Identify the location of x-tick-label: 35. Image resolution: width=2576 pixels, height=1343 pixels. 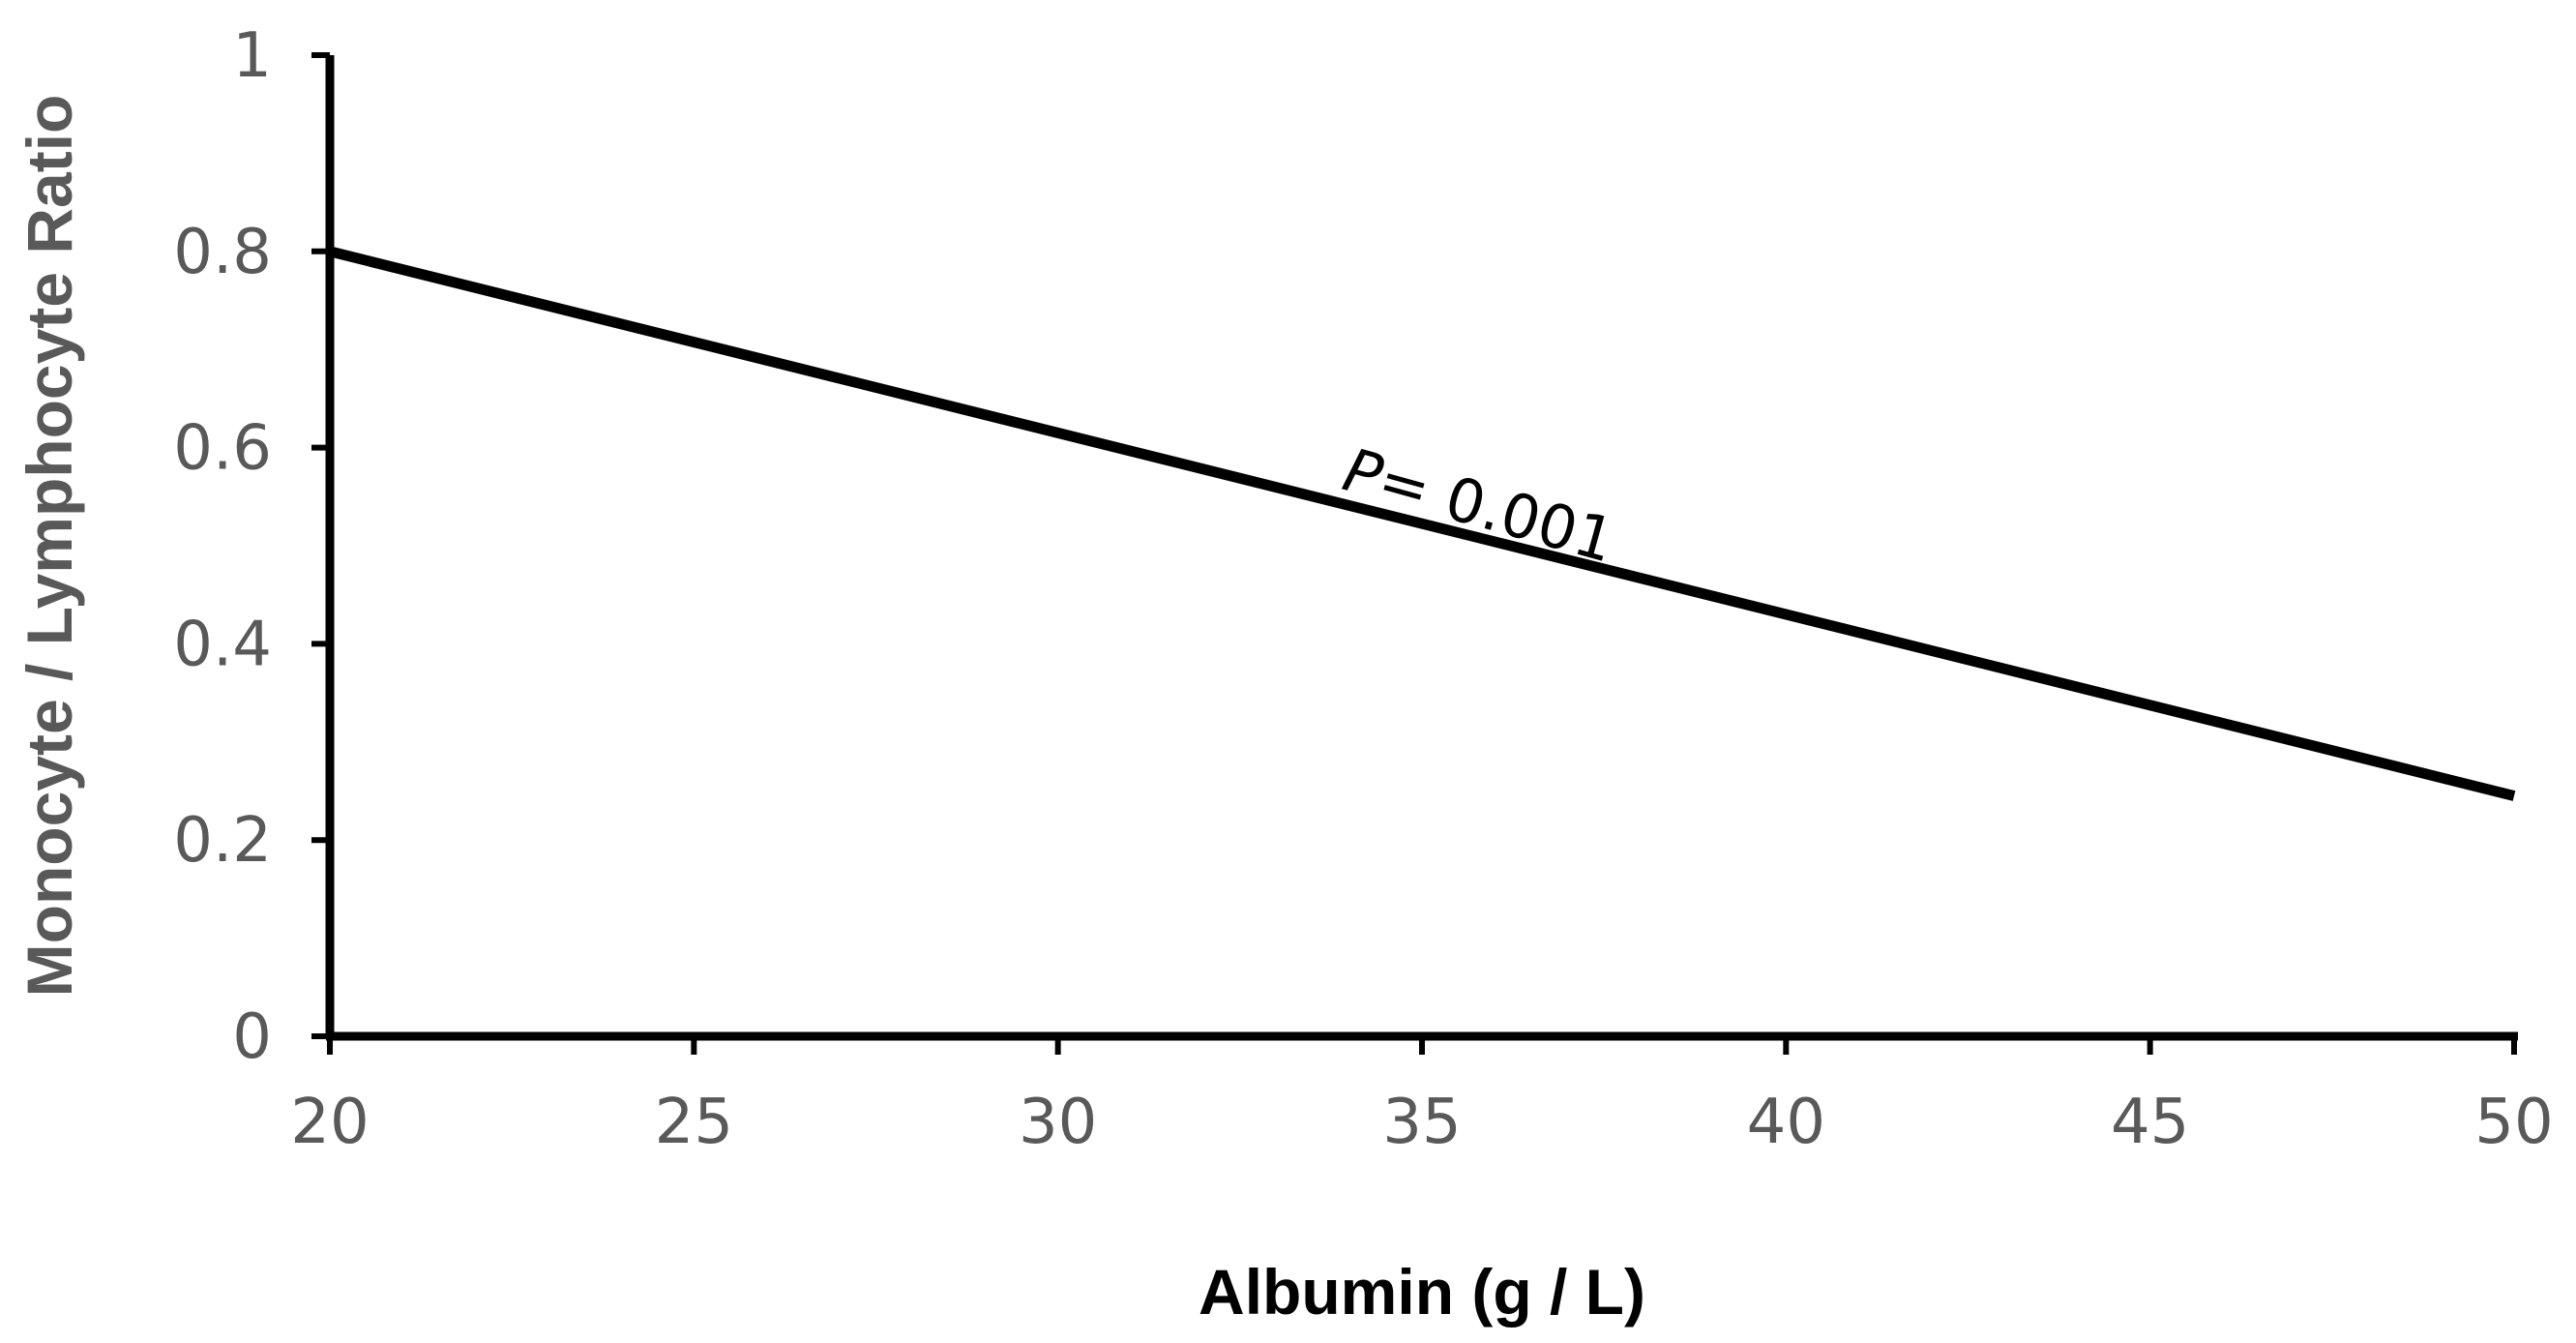
(1422, 1122).